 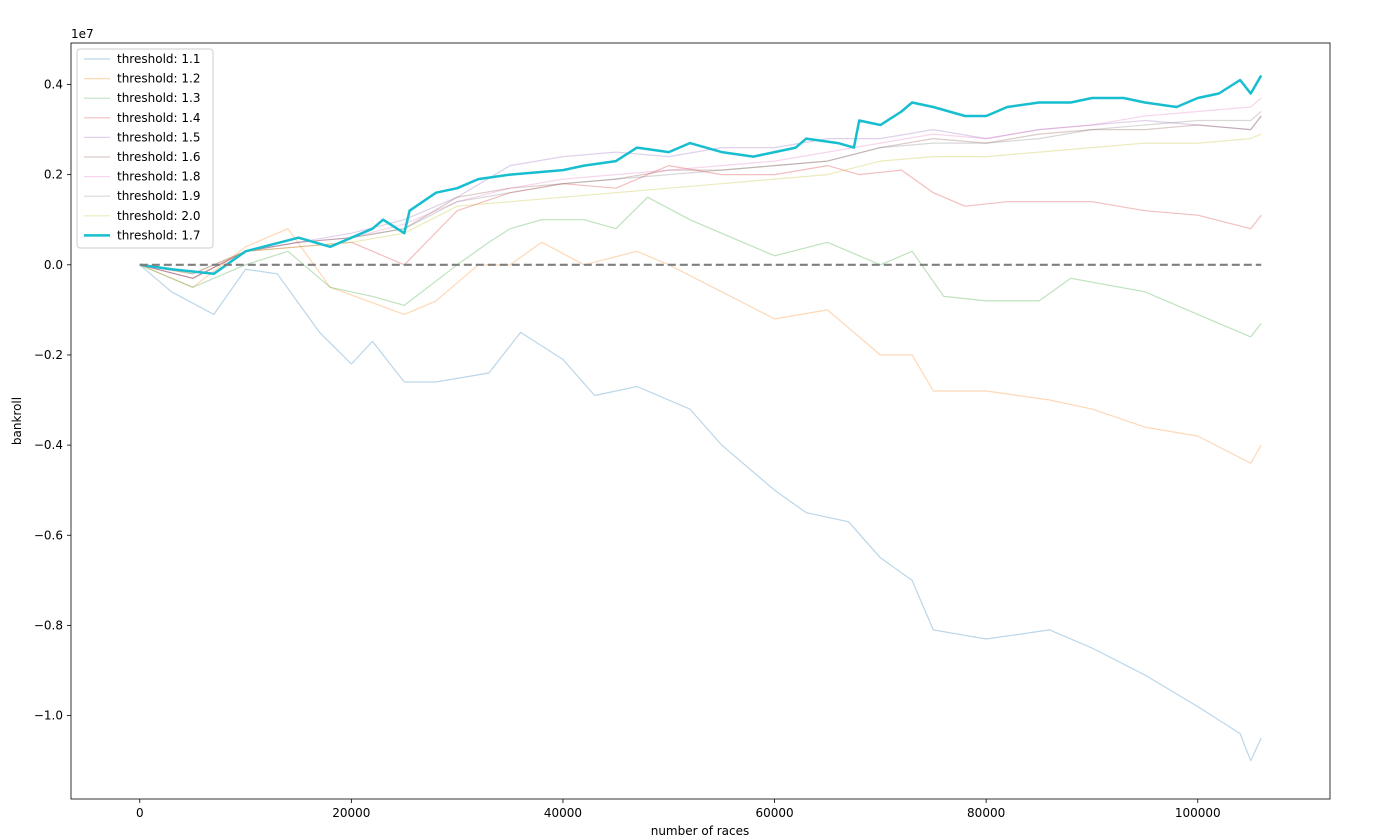 I want to click on y-tick-label: 0.2, so click(x=53, y=175).